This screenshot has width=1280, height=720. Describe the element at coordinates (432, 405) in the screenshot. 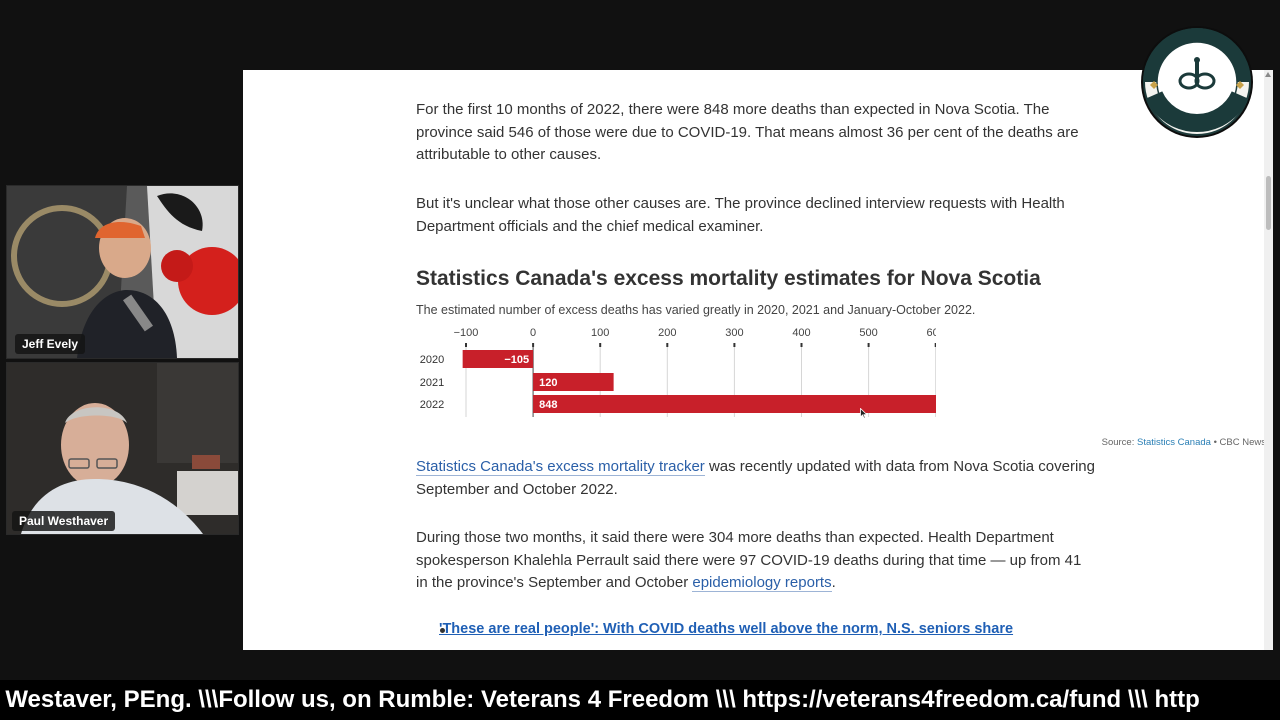

I see `chart-category-label: 2022` at that location.